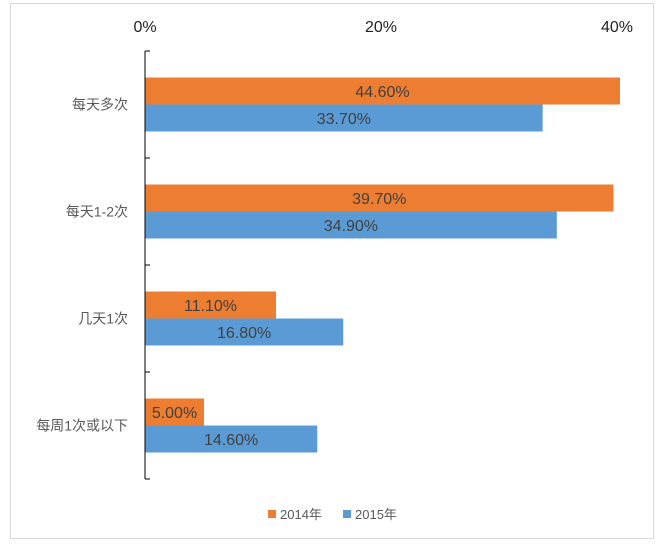 The width and height of the screenshot is (660, 547). I want to click on category-label: 每天1-2次, so click(97, 212).